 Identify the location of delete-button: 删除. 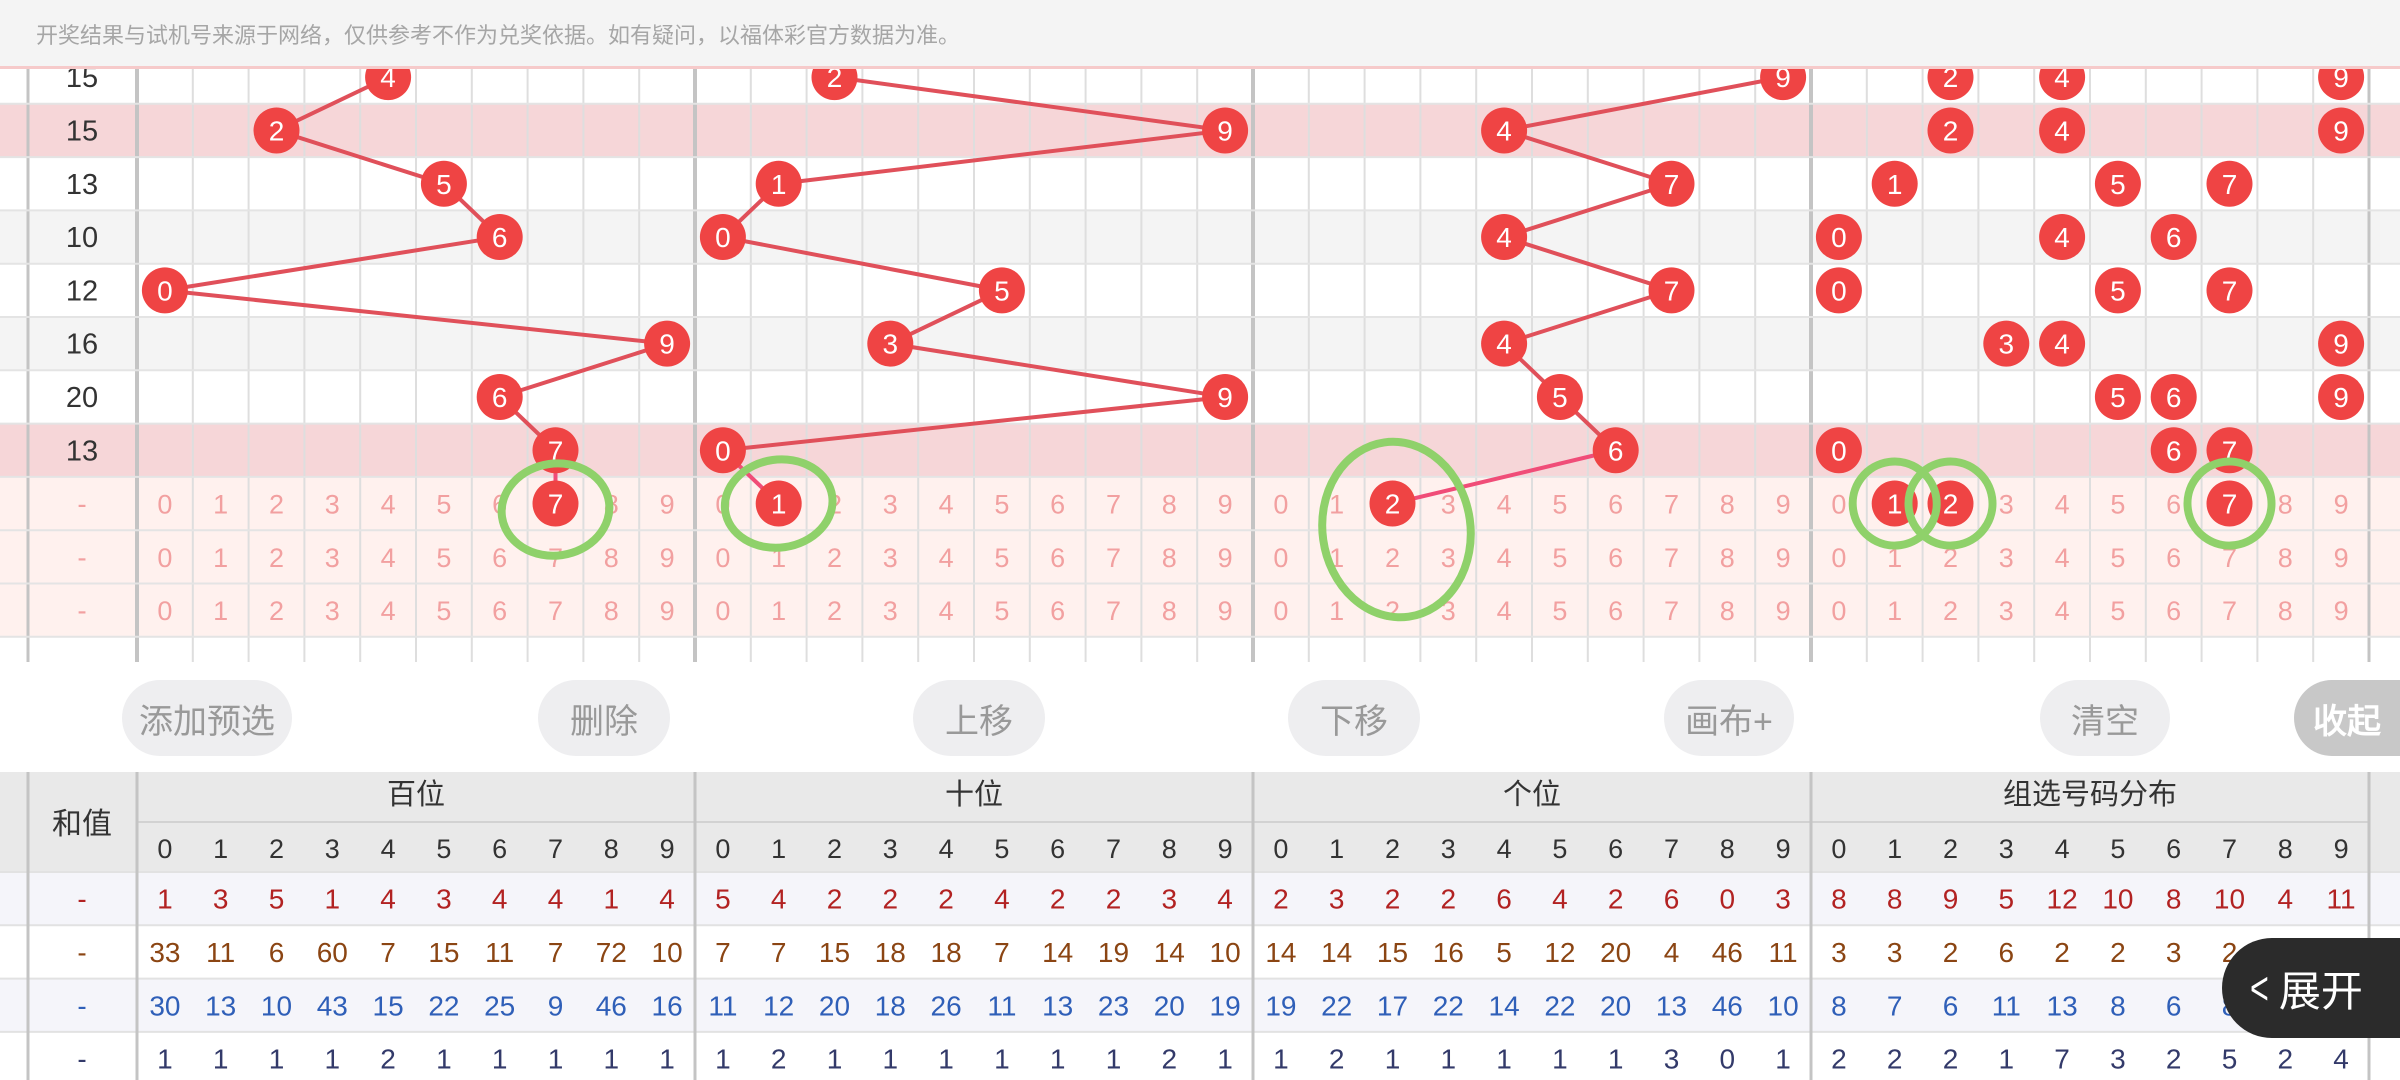
(604, 718).